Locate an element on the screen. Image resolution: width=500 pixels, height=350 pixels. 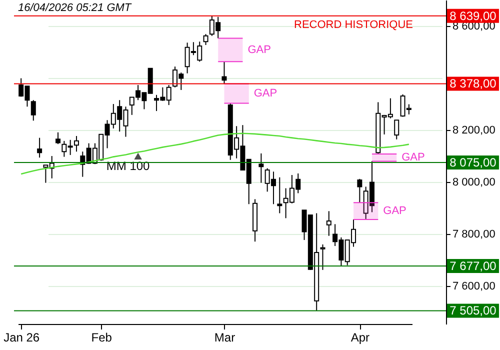
ref-line-label: 8 639,00 is located at coordinates (473, 15).